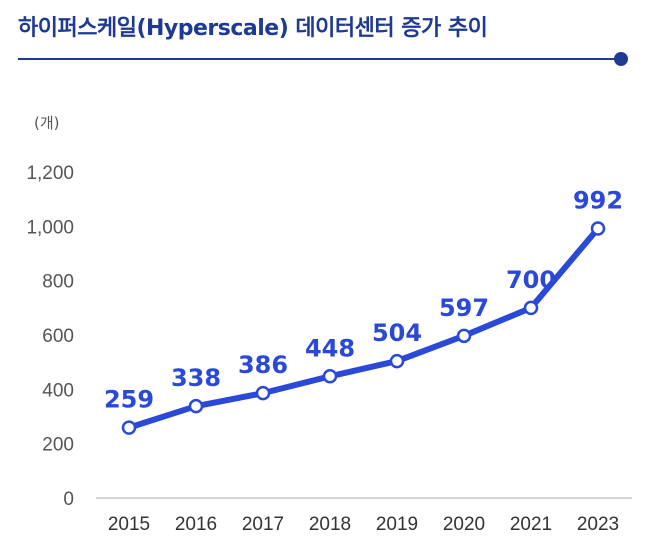 The width and height of the screenshot is (658, 559). Describe the element at coordinates (196, 524) in the screenshot. I see `x-tick-label: 2016` at that location.